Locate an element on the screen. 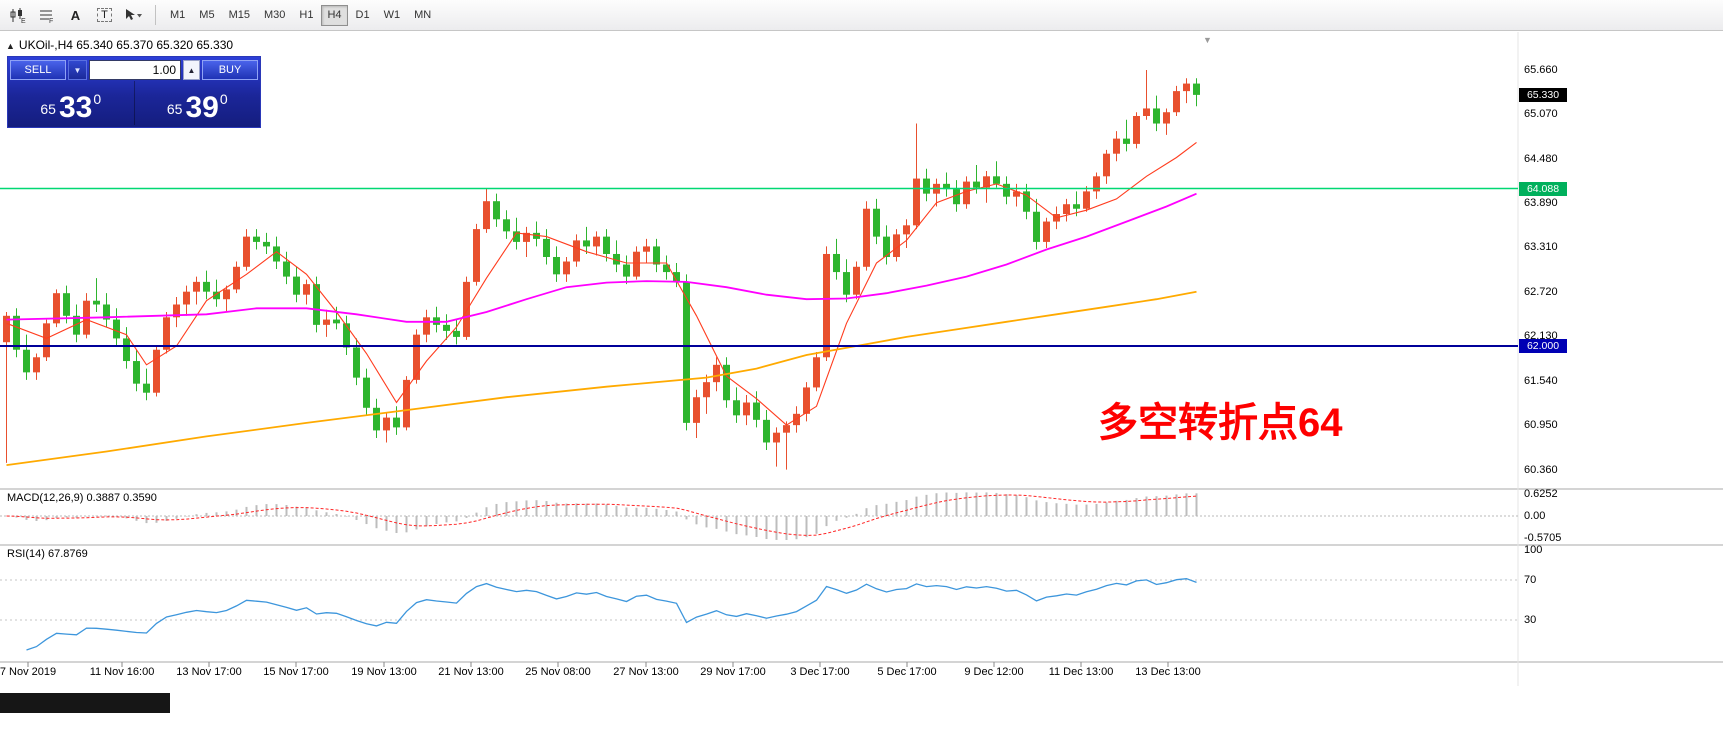 Image resolution: width=1723 pixels, height=754 pixels. timeframe-m15: M15 is located at coordinates (239, 15).